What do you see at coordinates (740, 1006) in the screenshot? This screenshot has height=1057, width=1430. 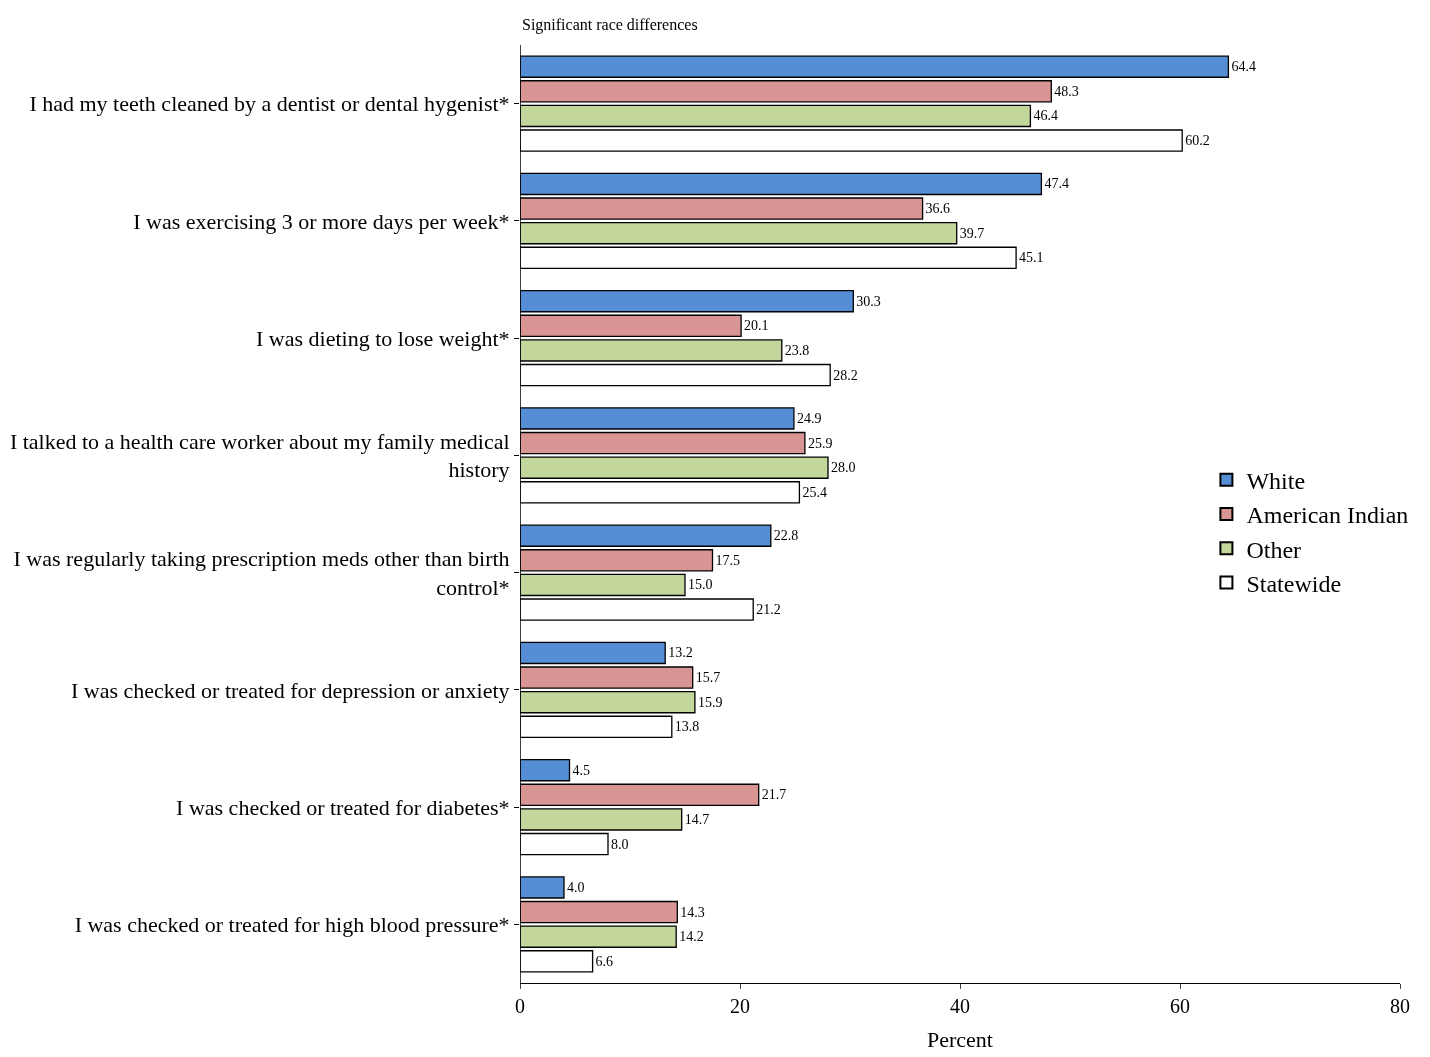 I see `x-tick-label: 20` at bounding box center [740, 1006].